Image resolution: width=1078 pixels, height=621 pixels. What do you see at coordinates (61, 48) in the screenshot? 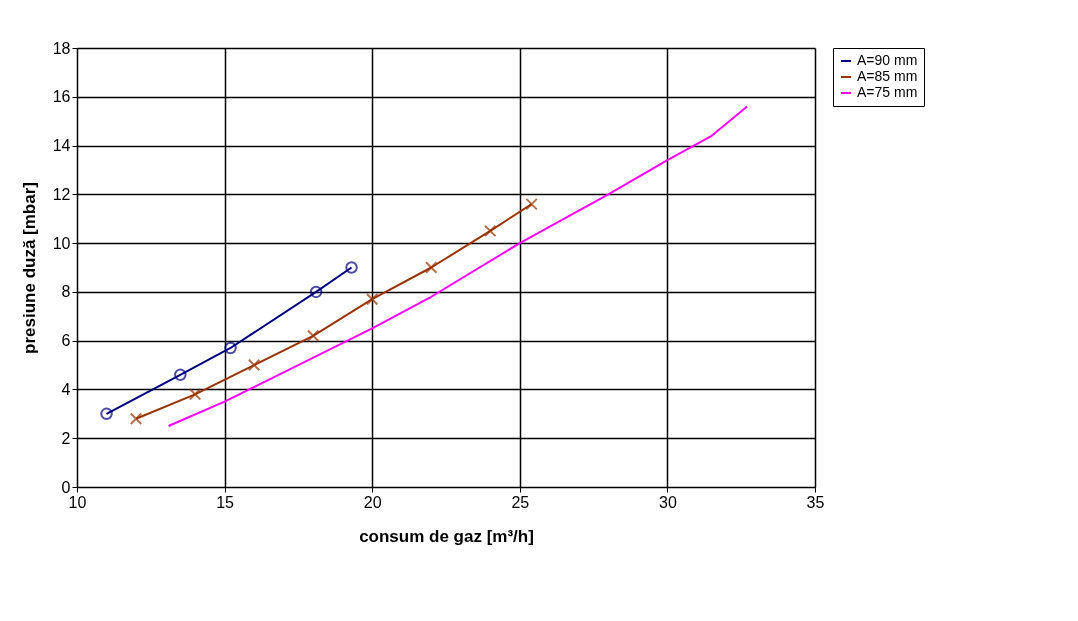
I see `y-tick-label: 18` at bounding box center [61, 48].